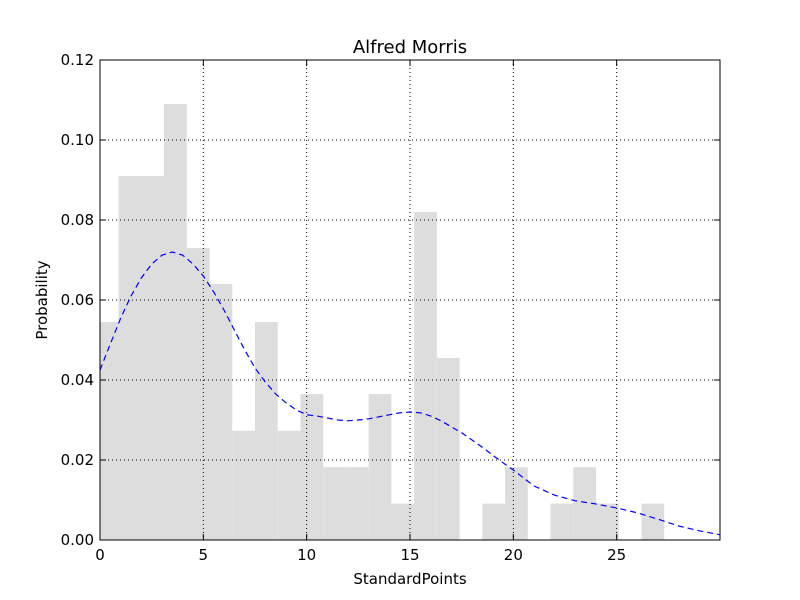 This screenshot has width=800, height=600. Describe the element at coordinates (616, 555) in the screenshot. I see `x-tick-label: 25` at that location.